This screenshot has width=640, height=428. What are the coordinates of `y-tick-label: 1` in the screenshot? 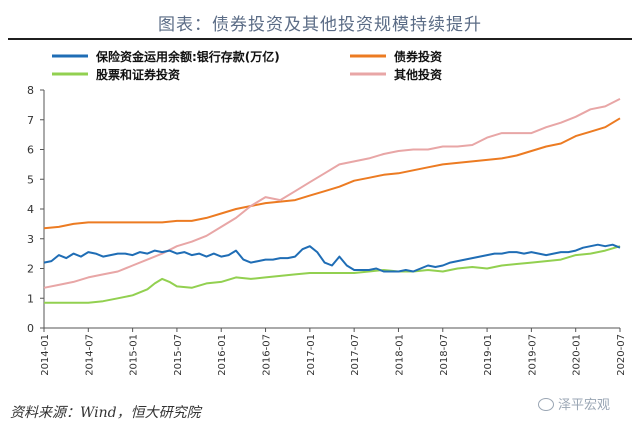 It's located at (30, 298).